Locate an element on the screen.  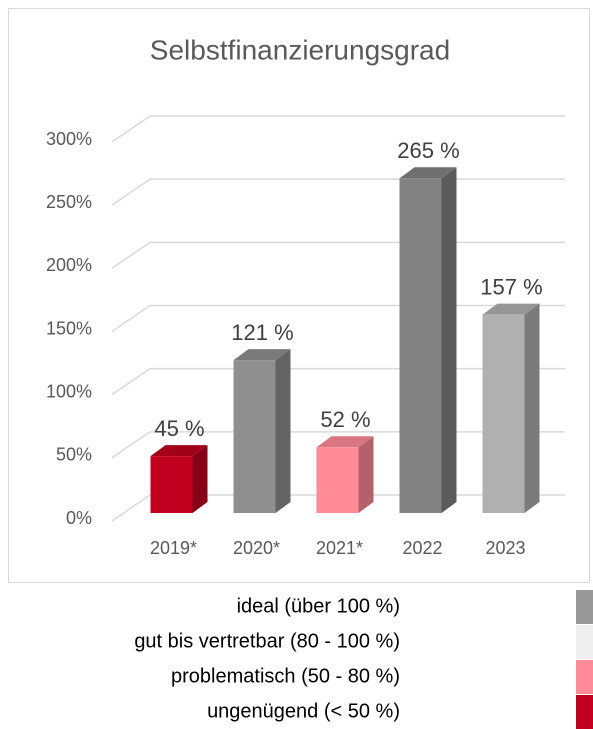
x-tick-label: 2019* is located at coordinates (173, 548).